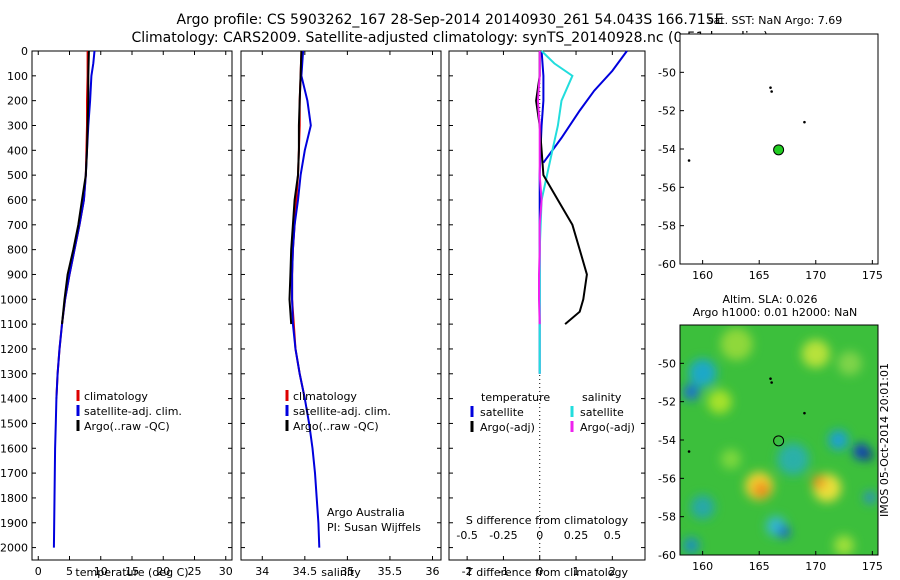  I want to click on series-line-satellite-adj-clim-, so click(74, 299).